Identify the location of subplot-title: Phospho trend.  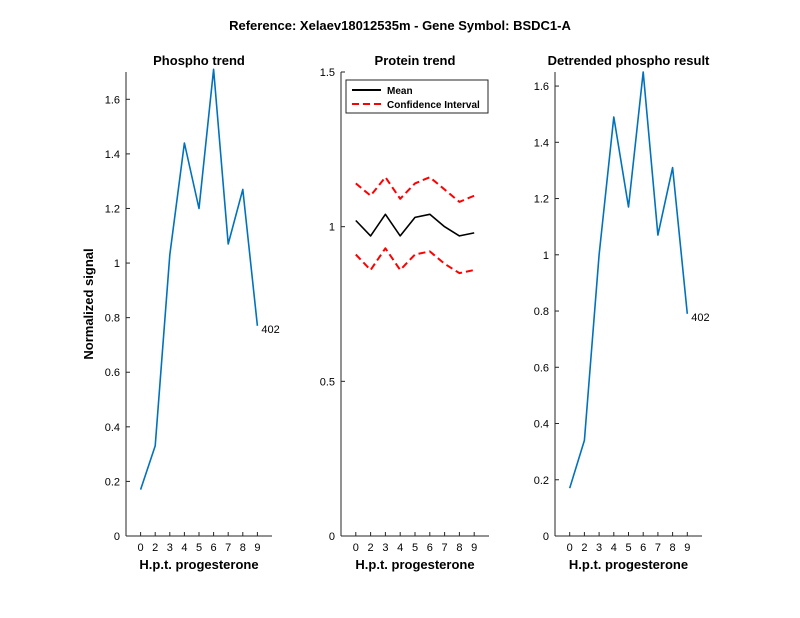
(199, 60).